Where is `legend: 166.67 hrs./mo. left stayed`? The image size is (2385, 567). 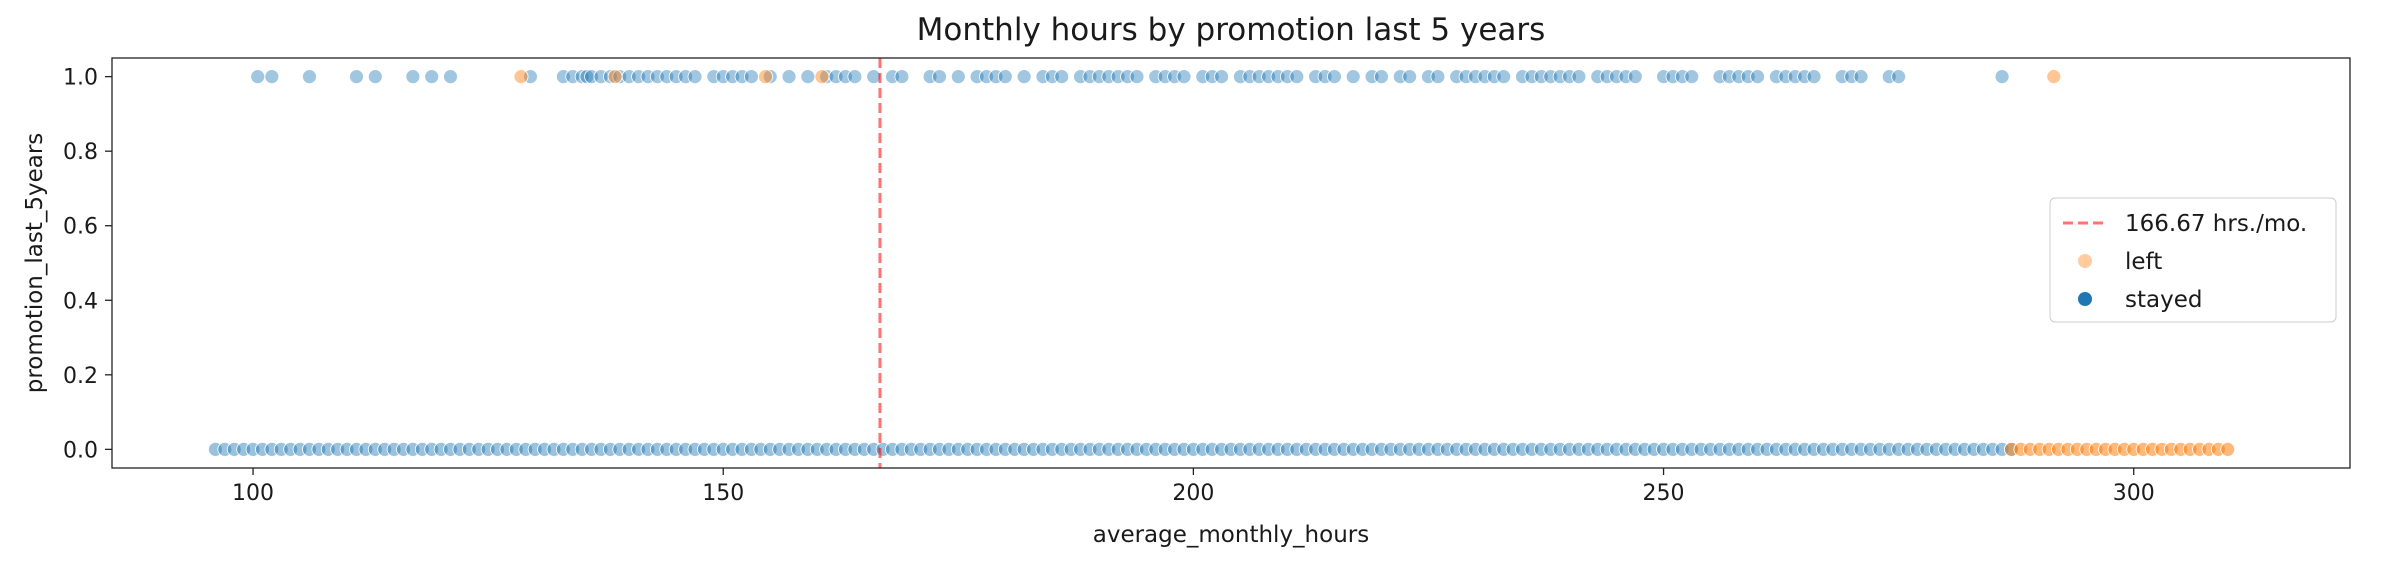
legend: 166.67 hrs./mo. left stayed is located at coordinates (2193, 260).